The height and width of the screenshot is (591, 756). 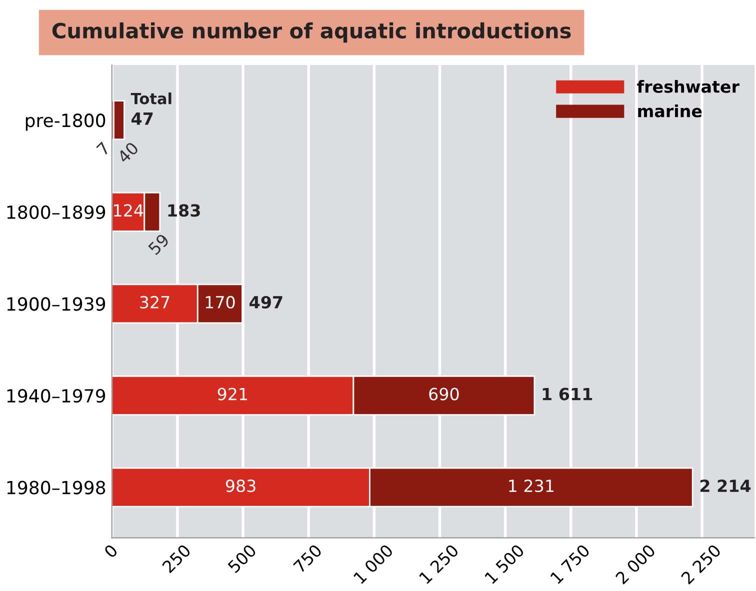 What do you see at coordinates (635, 564) in the screenshot?
I see `x-tick-label: 2 000` at bounding box center [635, 564].